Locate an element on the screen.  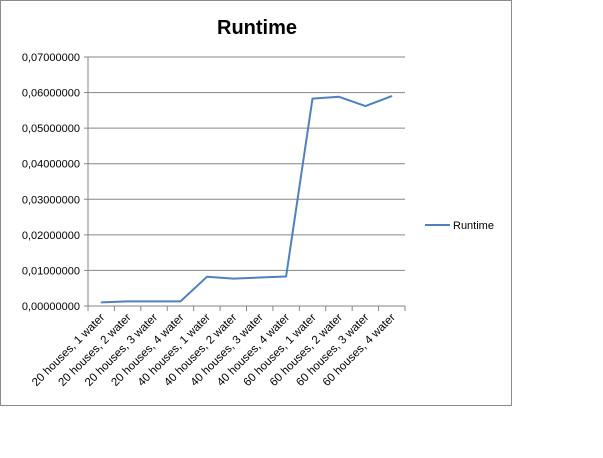
y-tick-label: 0,01000000 is located at coordinates (51, 271).